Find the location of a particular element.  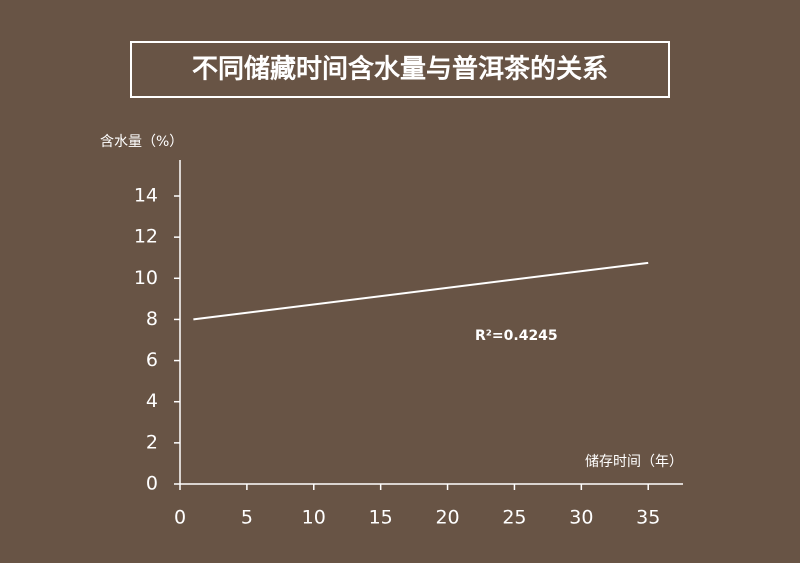

title-box is located at coordinates (400, 69).